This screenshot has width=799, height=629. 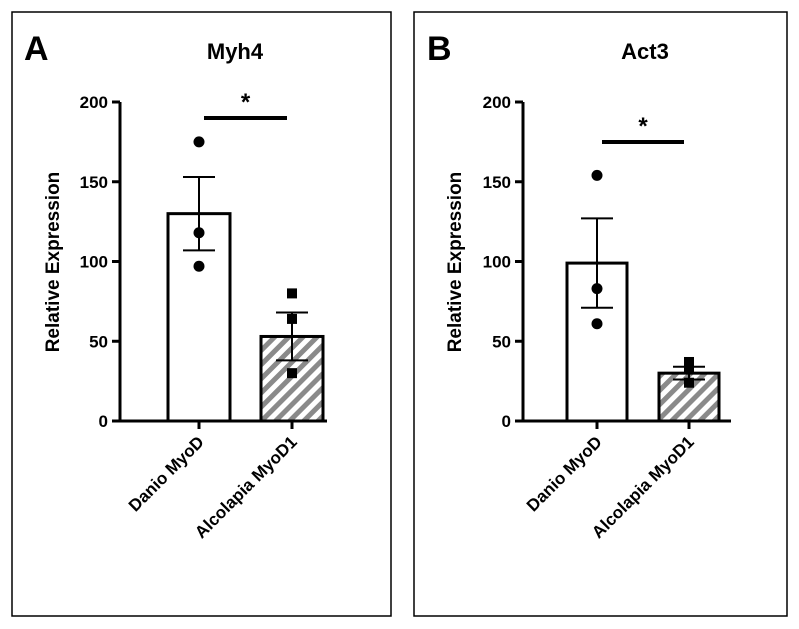 I want to click on panel-b-category-label: Alcolapia MyoD1, so click(x=643, y=487).